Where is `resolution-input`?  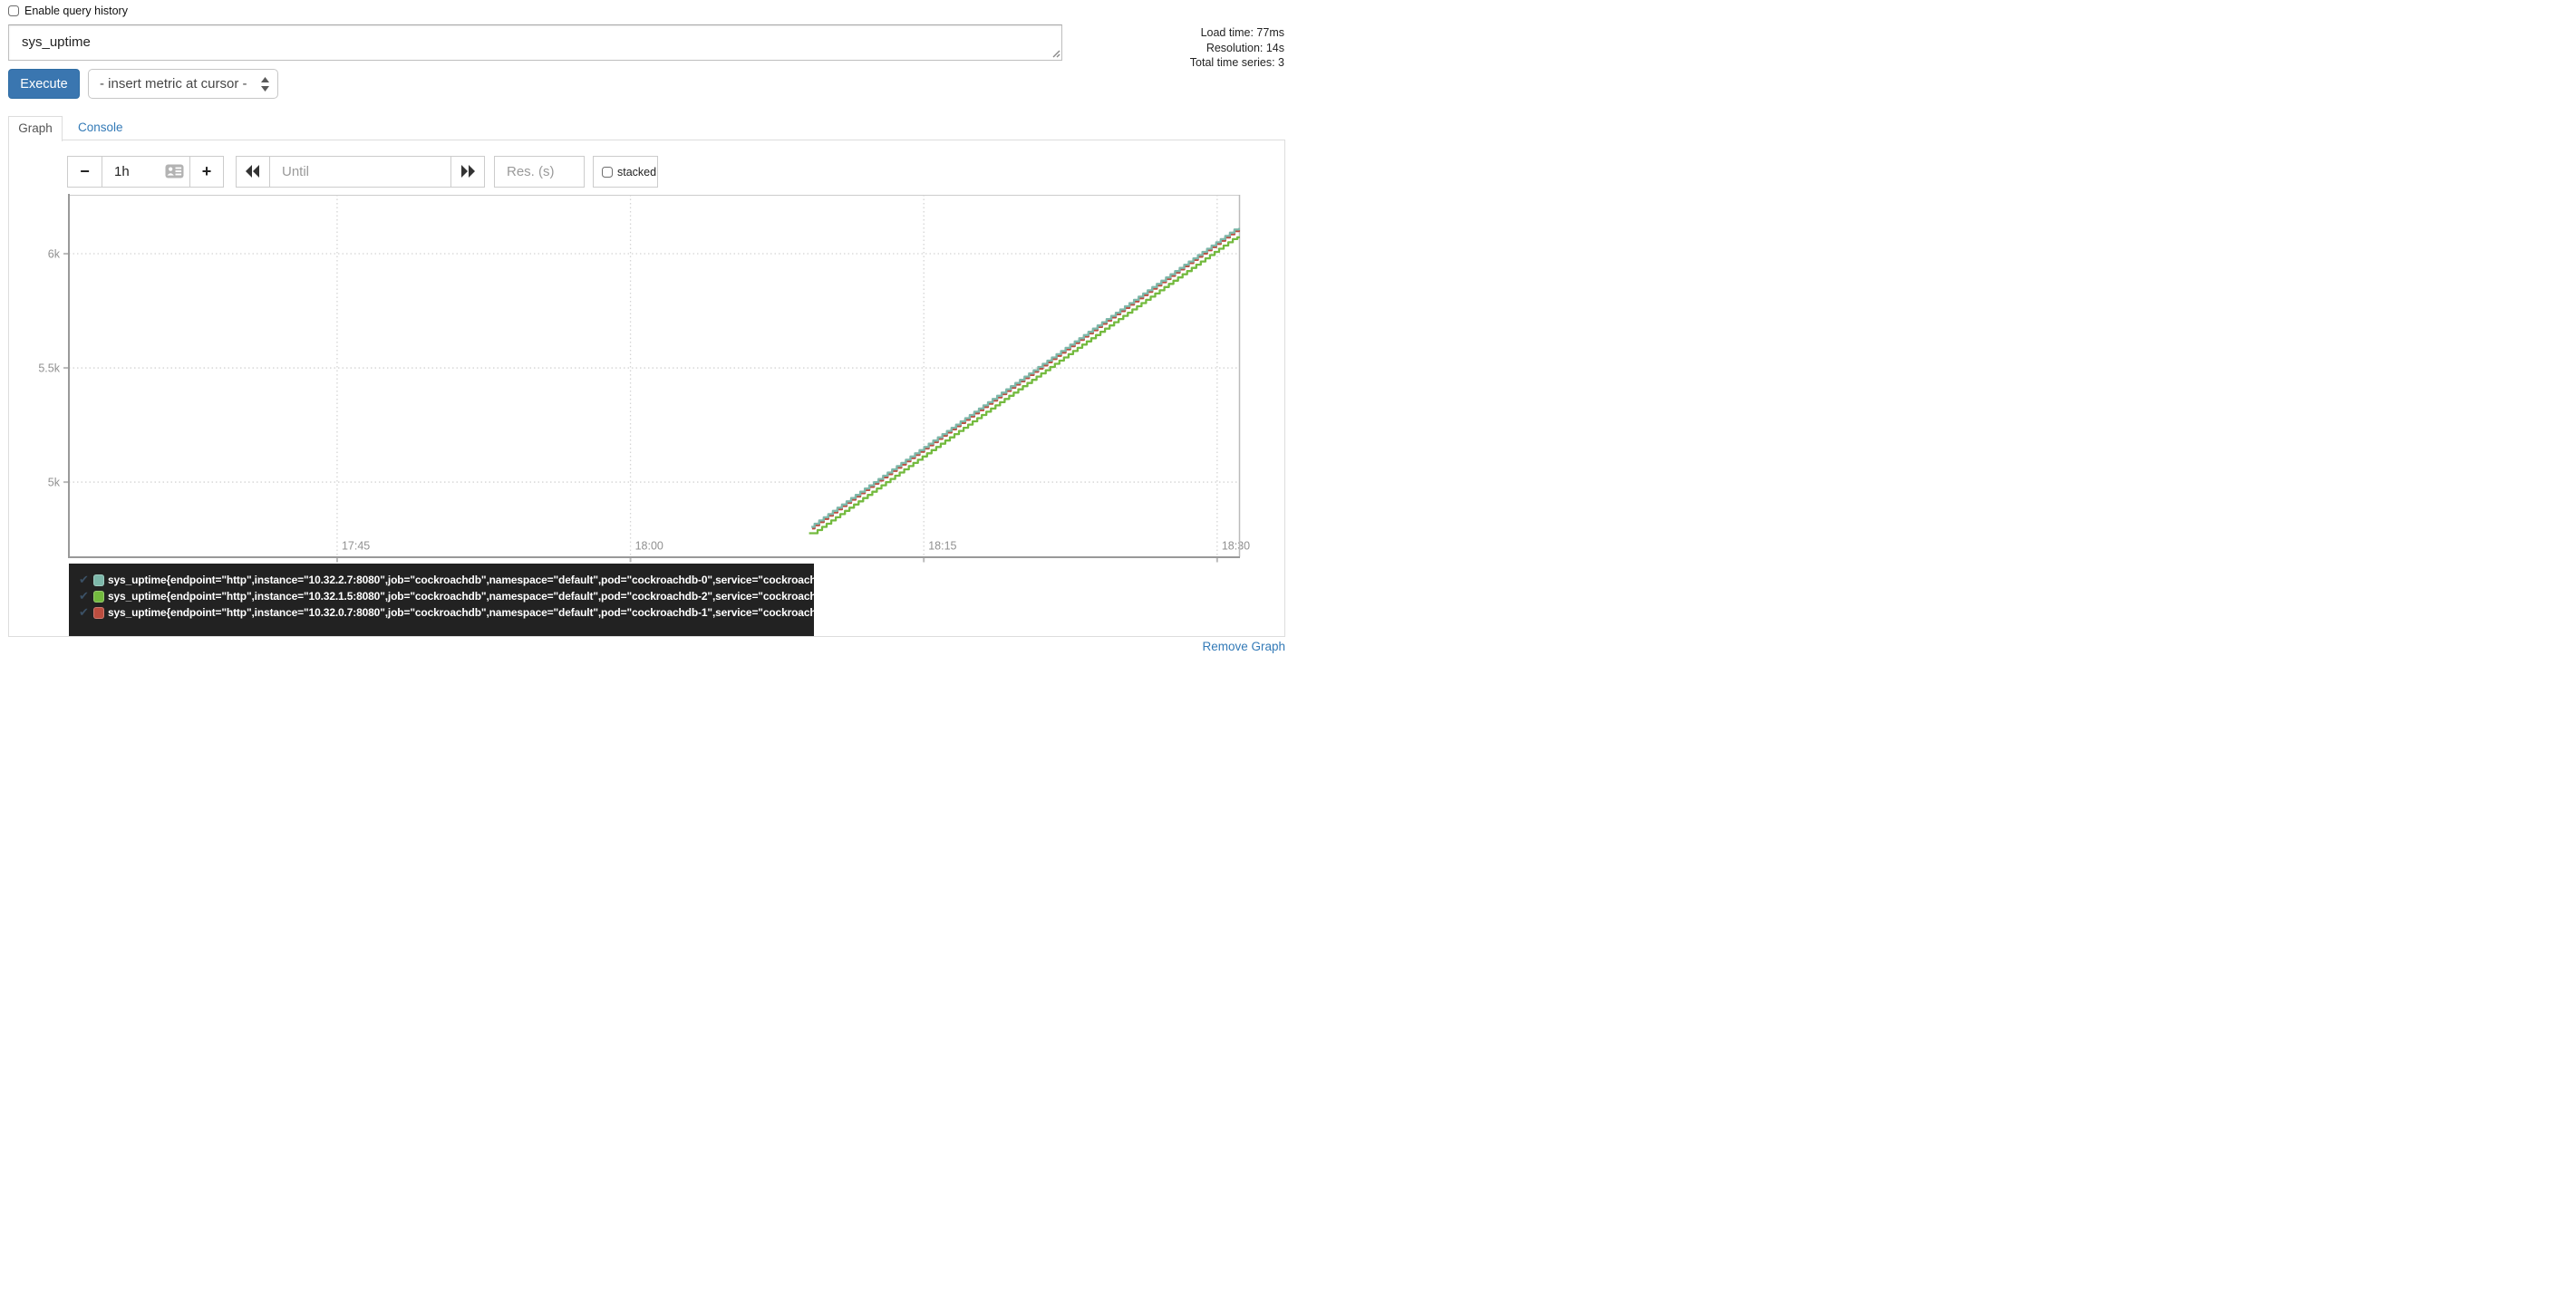
resolution-input is located at coordinates (539, 172).